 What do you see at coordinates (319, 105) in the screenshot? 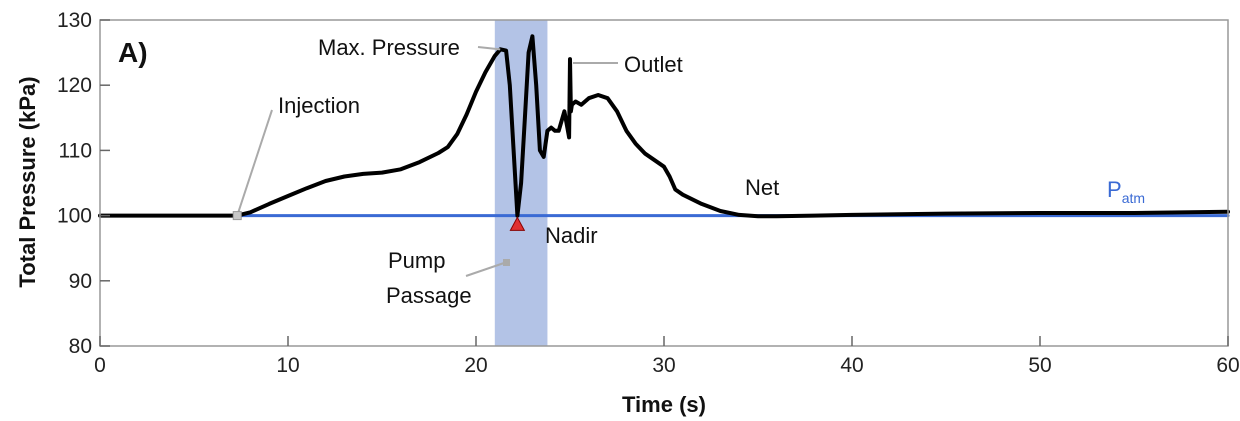
I see `injection-label: Injection` at bounding box center [319, 105].